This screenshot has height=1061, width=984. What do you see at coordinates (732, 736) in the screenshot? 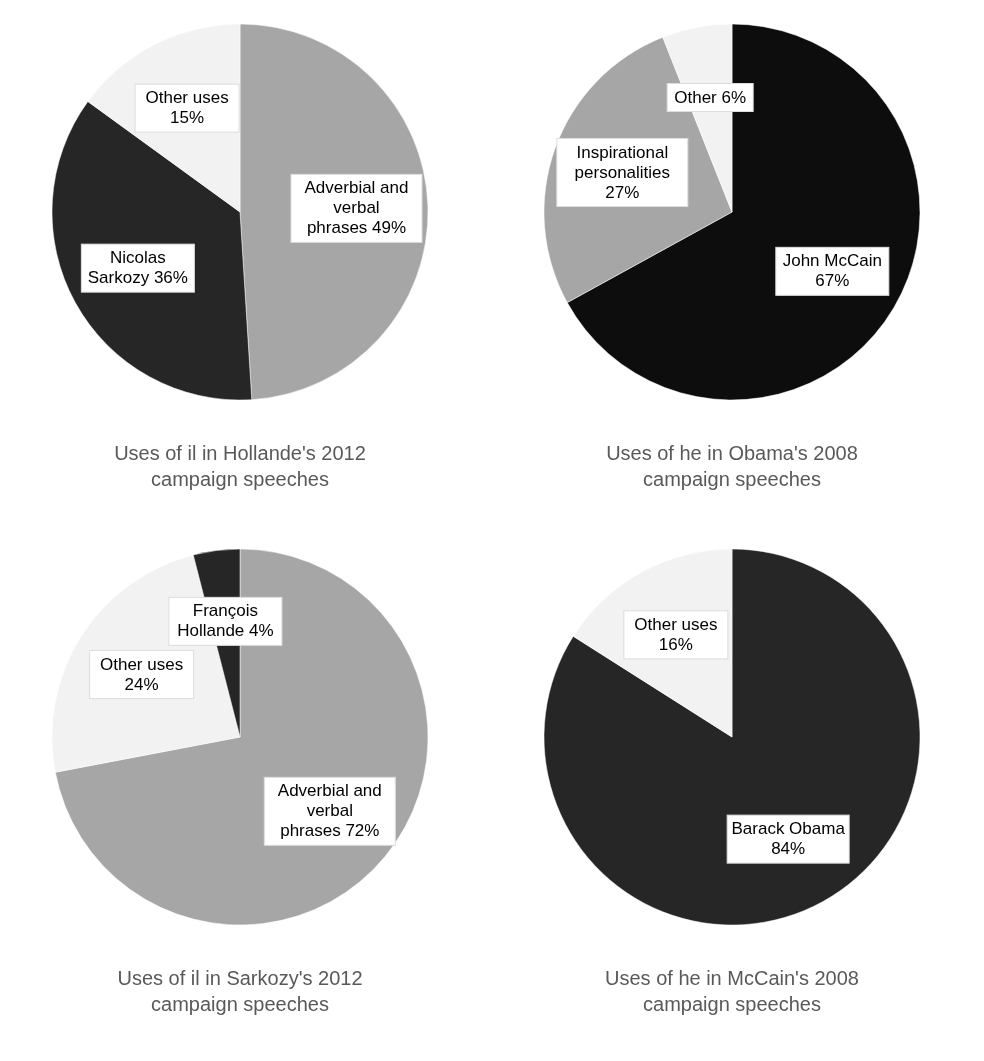
I see `pie-slice` at bounding box center [732, 736].